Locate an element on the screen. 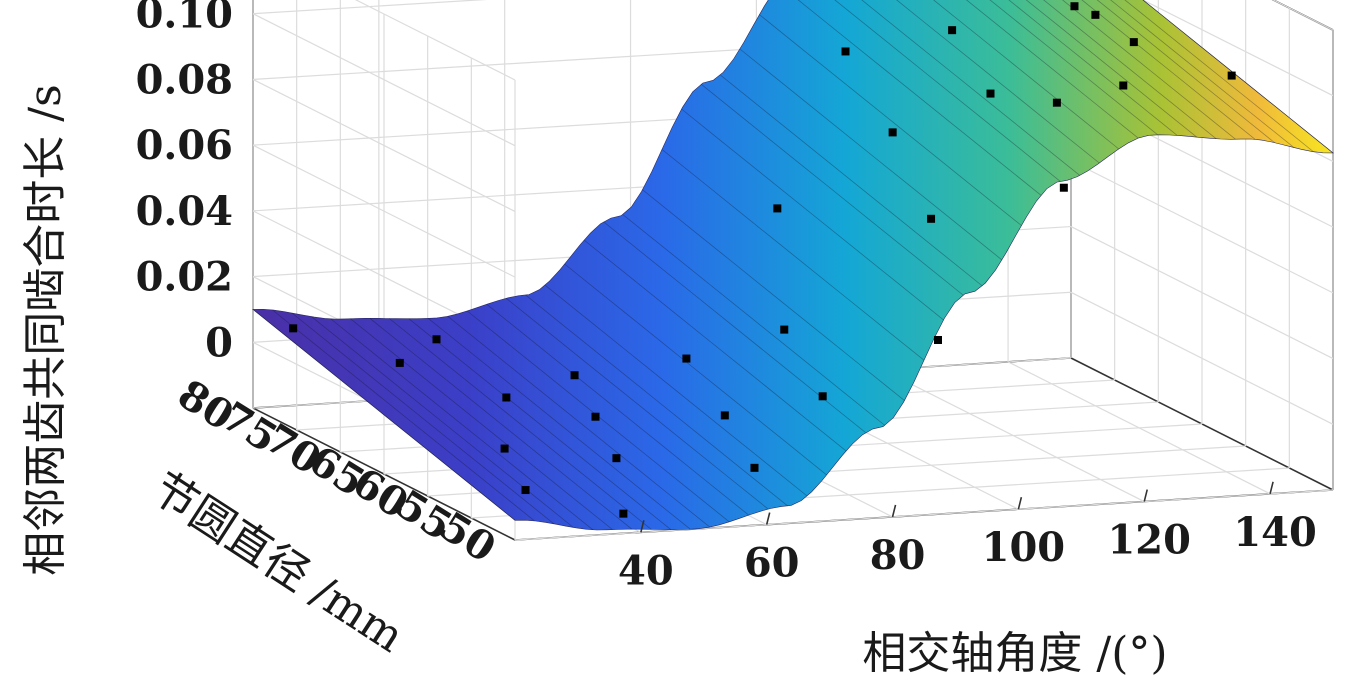 Image resolution: width=1360 pixels, height=696 pixels. z-tick-label: 0.06 is located at coordinates (184, 145).